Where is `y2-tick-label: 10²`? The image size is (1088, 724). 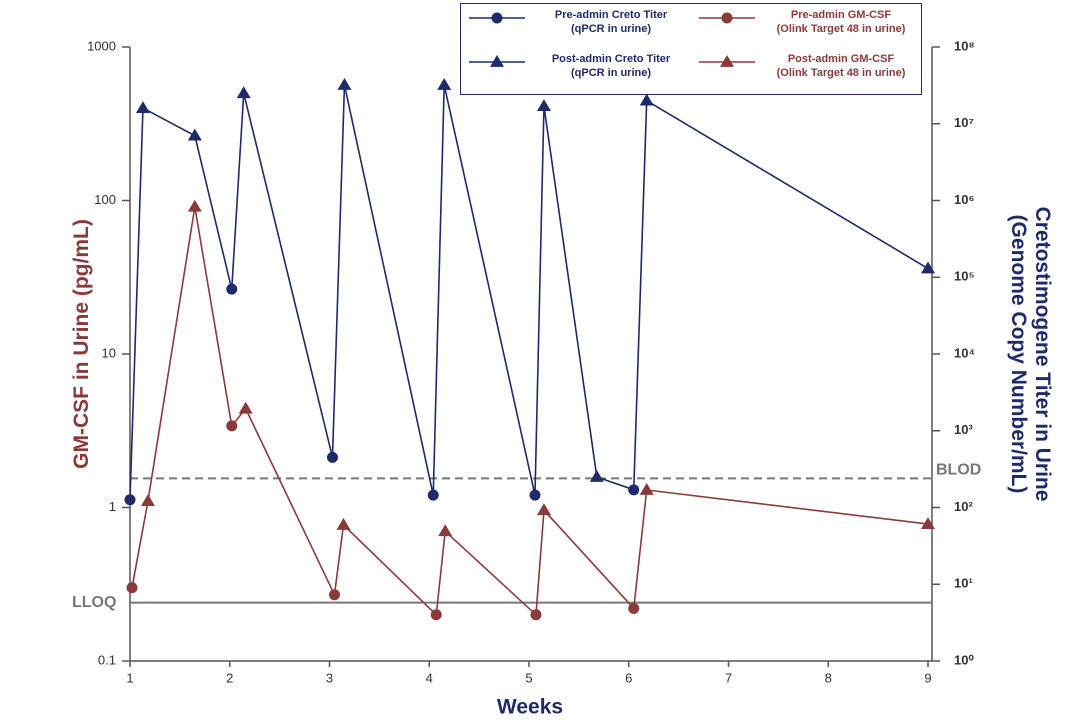 y2-tick-label: 10² is located at coordinates (963, 506).